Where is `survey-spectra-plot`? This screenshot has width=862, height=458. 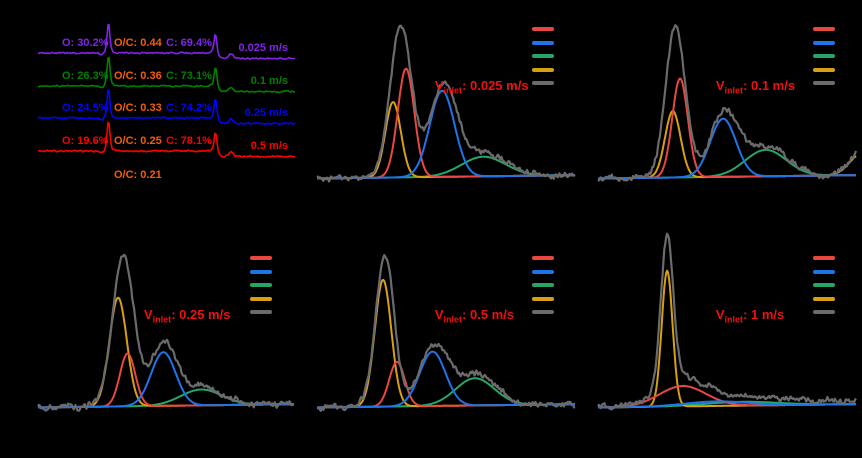
survey-spectra-plot is located at coordinates (166, 91).